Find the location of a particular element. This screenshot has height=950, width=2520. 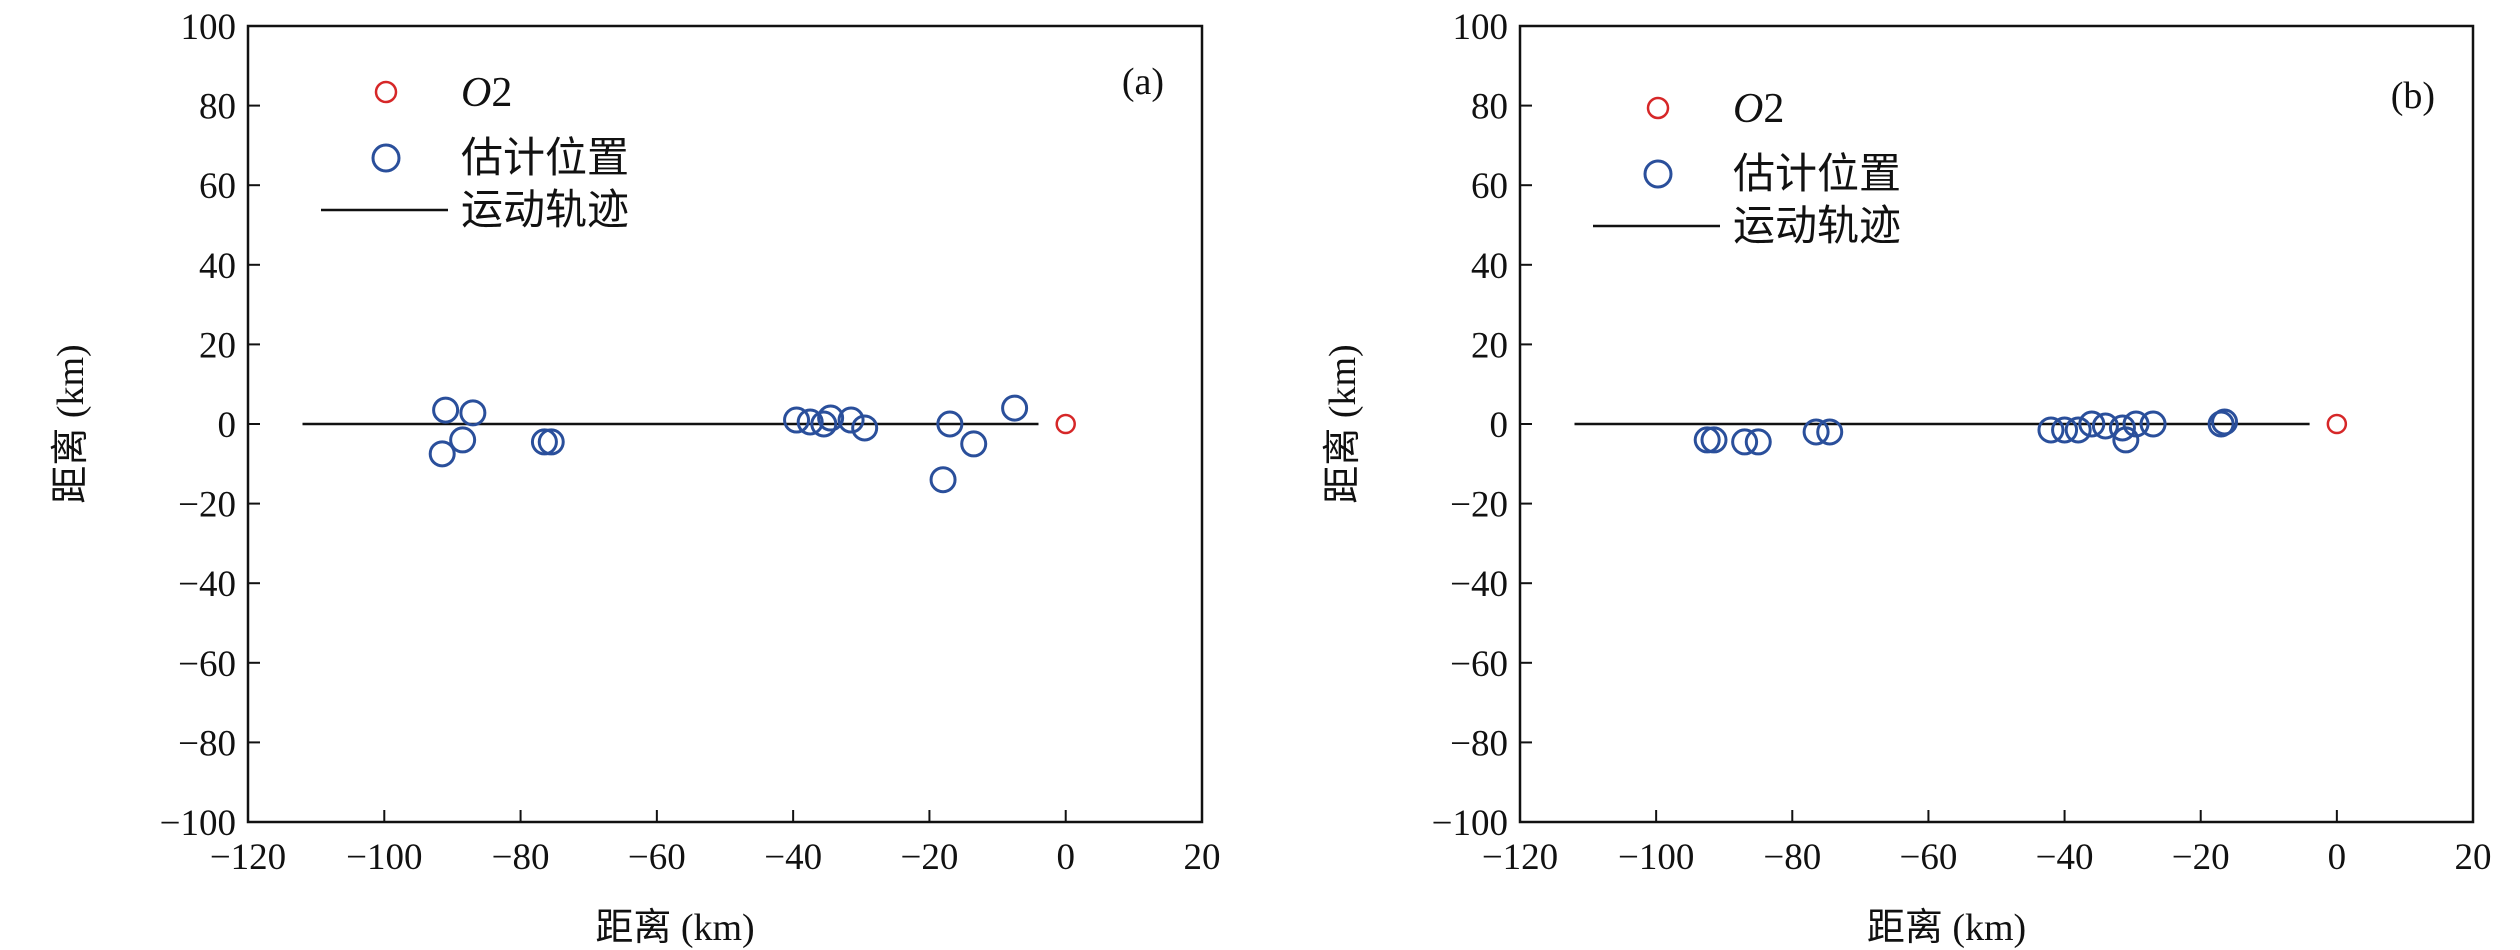

panel-label: (a) is located at coordinates (1143, 82).